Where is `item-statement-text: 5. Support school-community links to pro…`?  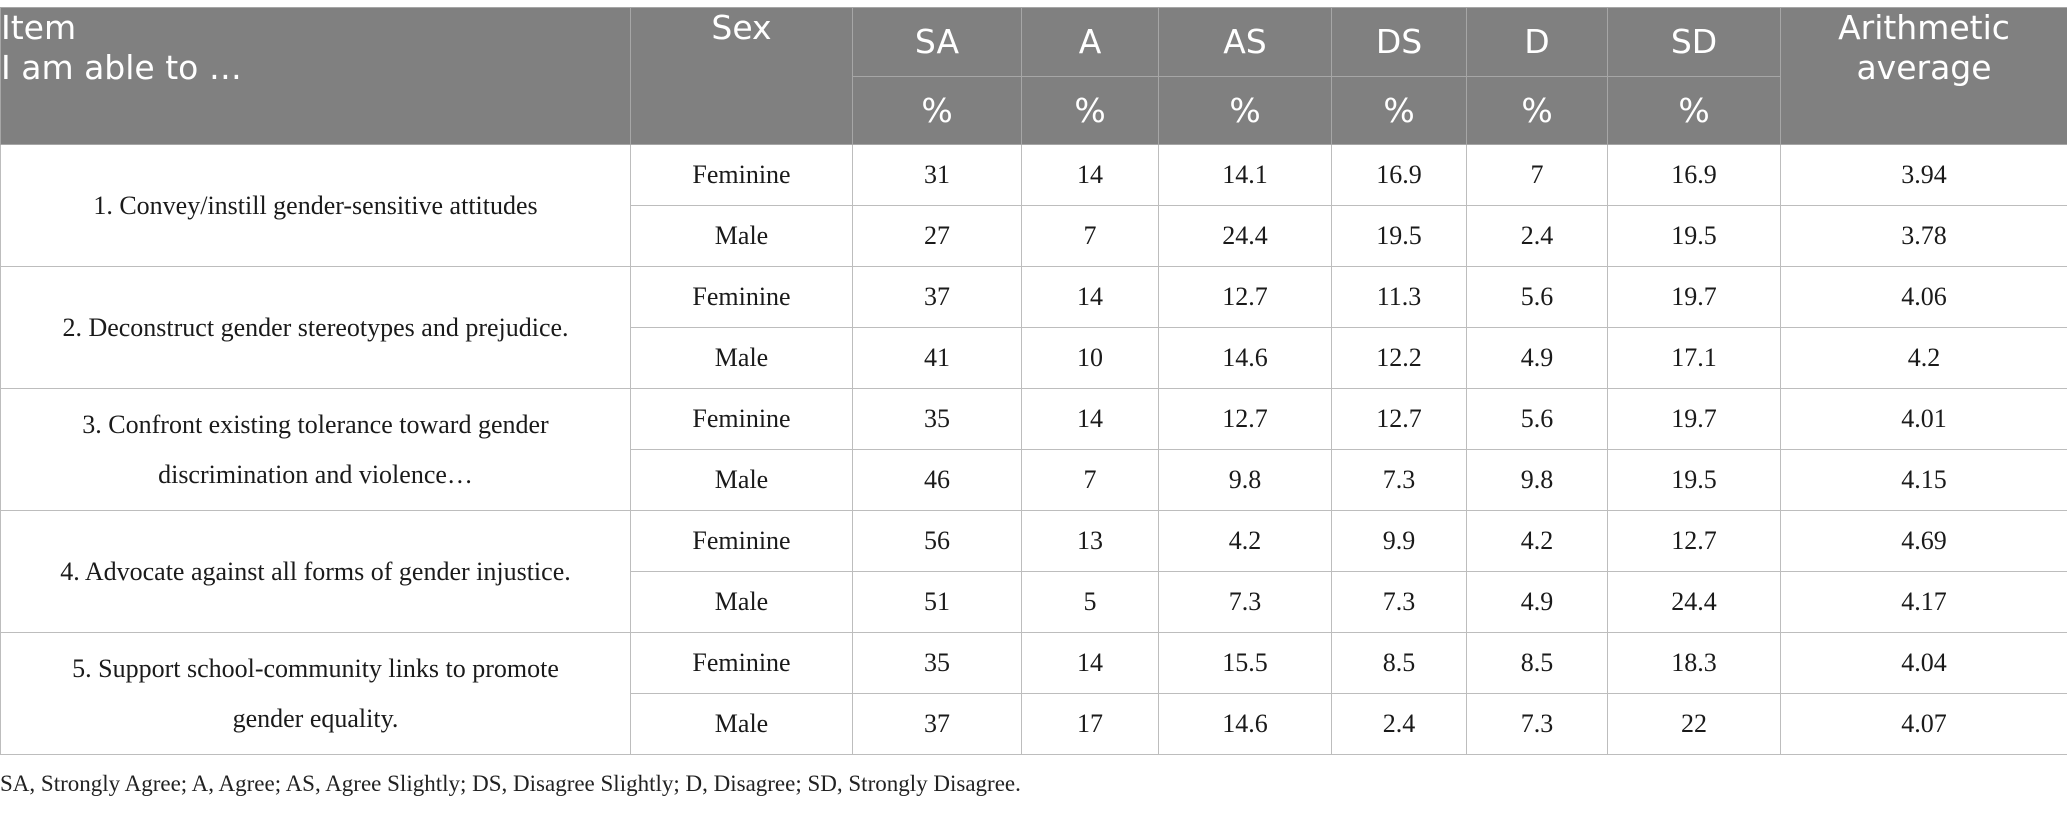 item-statement-text: 5. Support school-community links to pro… is located at coordinates (315, 668).